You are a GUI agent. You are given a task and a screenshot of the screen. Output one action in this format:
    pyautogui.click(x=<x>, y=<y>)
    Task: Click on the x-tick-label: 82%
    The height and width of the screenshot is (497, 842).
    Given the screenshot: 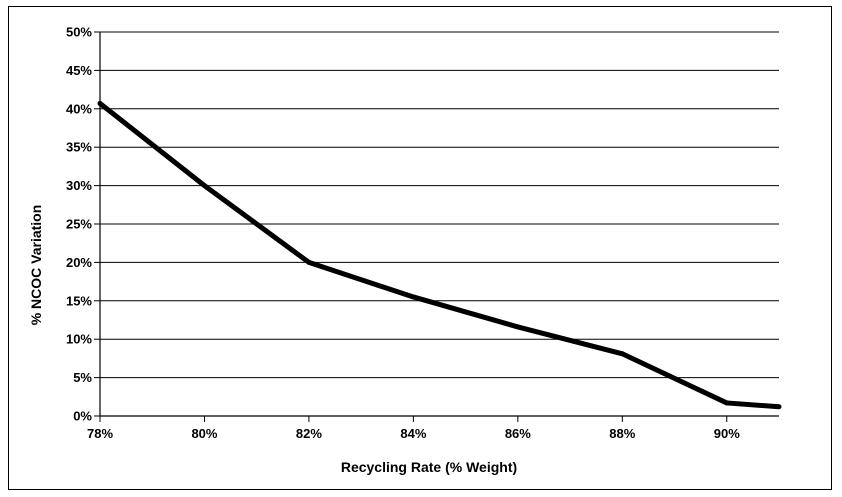 What is the action you would take?
    pyautogui.click(x=309, y=433)
    